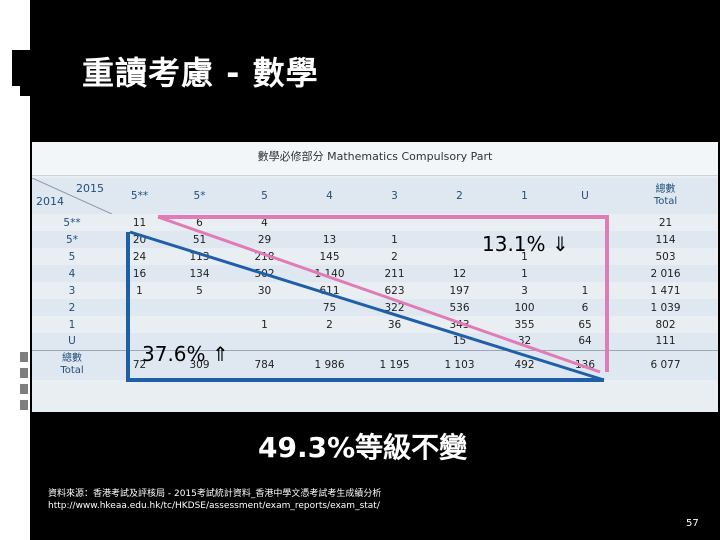  I want to click on up-arrow-icon: ⇑, so click(220, 354).